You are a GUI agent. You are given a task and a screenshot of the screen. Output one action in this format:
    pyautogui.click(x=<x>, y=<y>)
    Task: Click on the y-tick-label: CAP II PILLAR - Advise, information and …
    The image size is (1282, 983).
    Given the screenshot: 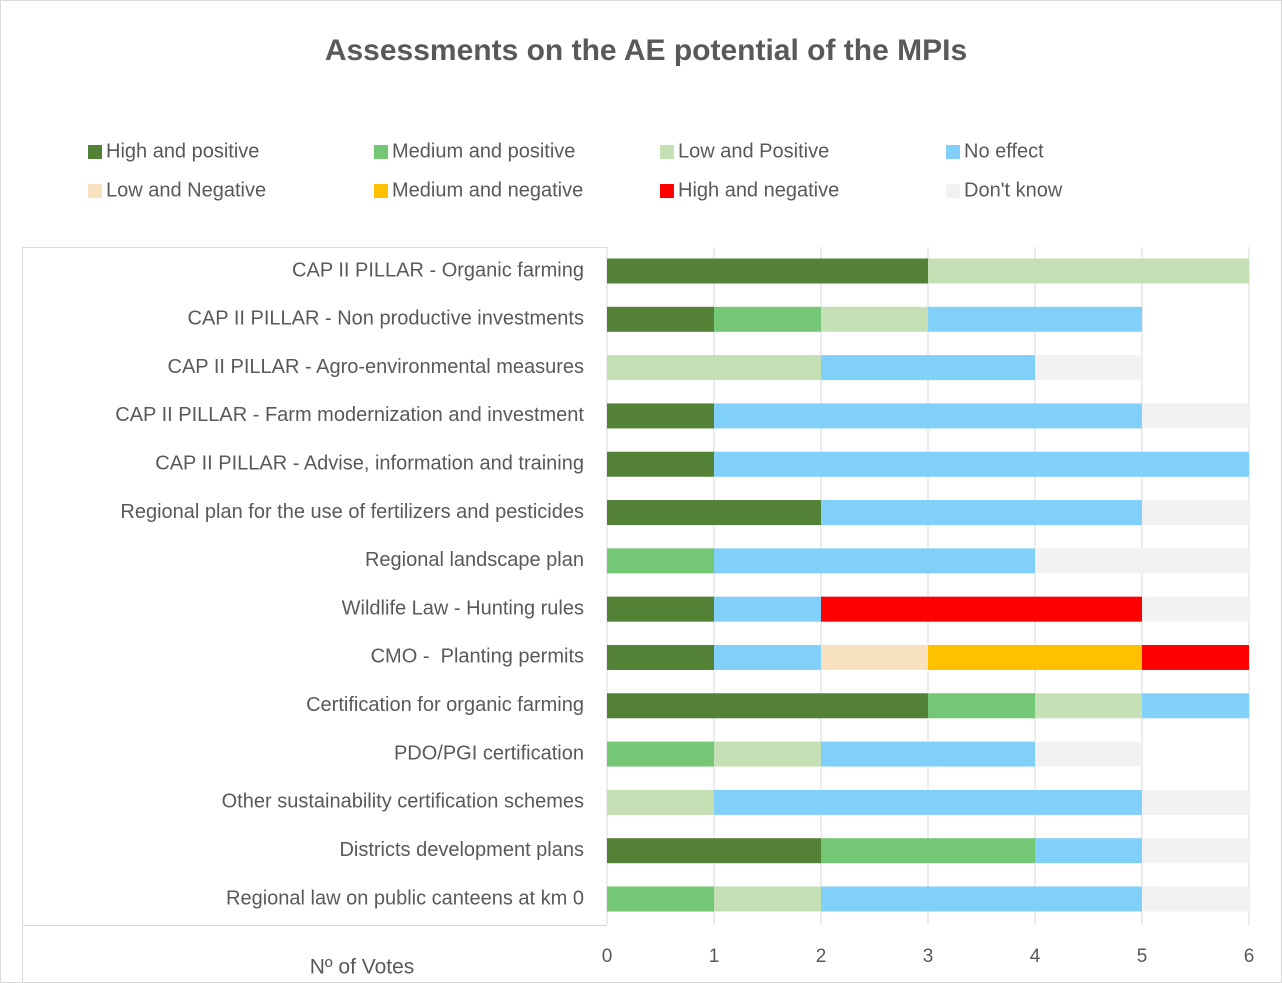 What is the action you would take?
    pyautogui.click(x=369, y=464)
    